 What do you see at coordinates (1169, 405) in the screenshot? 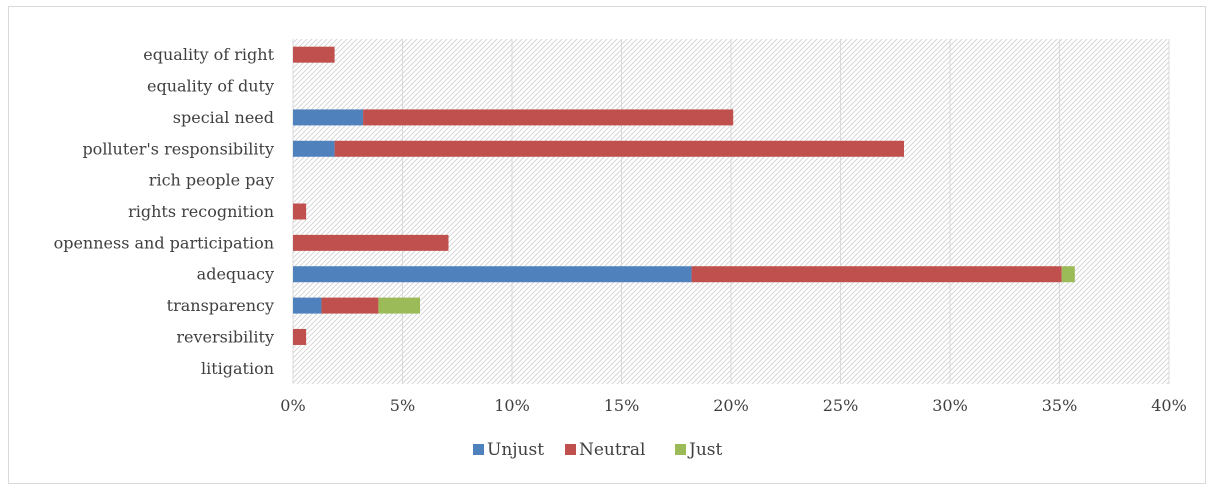
I see `x-tick-label: 40%` at bounding box center [1169, 405].